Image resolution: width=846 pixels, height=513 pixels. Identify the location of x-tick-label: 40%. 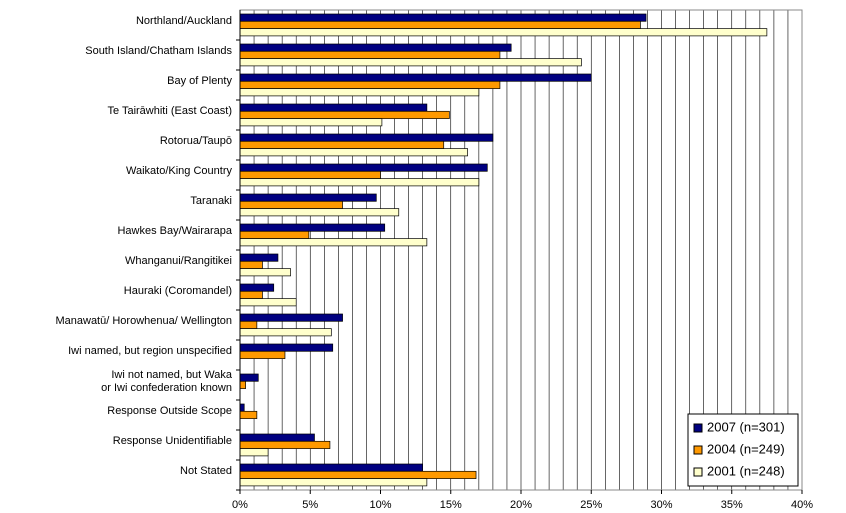
(802, 505).